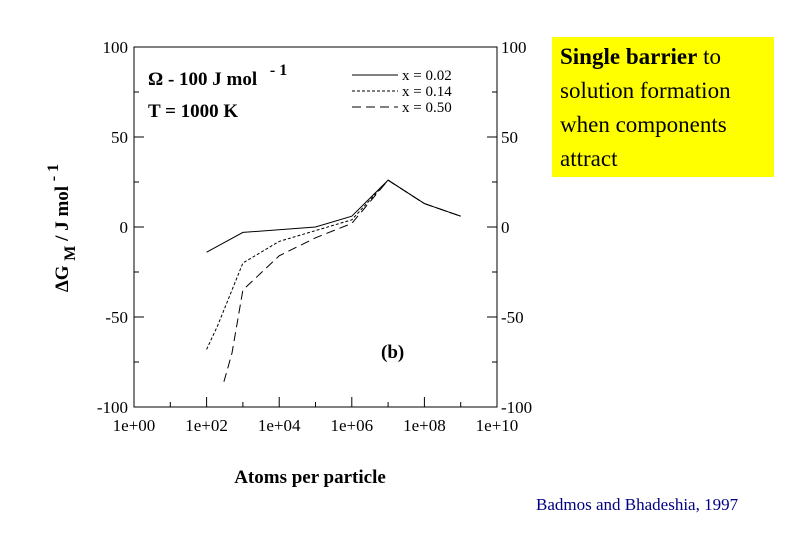  I want to click on annotation-omega: Ω - 100 J mol - 1, so click(217, 76).